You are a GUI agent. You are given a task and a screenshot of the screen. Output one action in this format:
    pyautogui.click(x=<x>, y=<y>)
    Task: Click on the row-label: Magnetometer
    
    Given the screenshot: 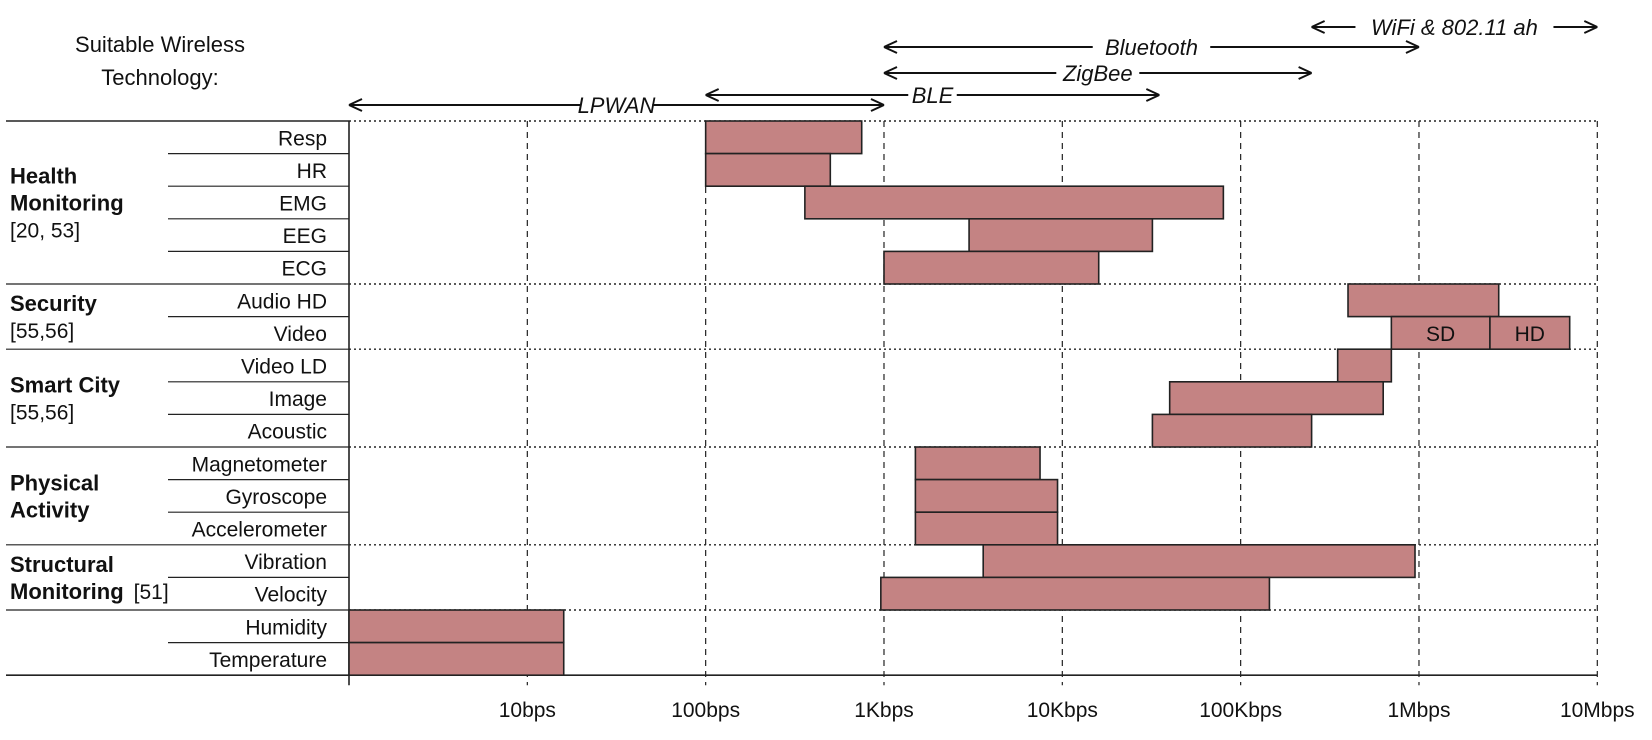 What is the action you would take?
    pyautogui.click(x=259, y=464)
    